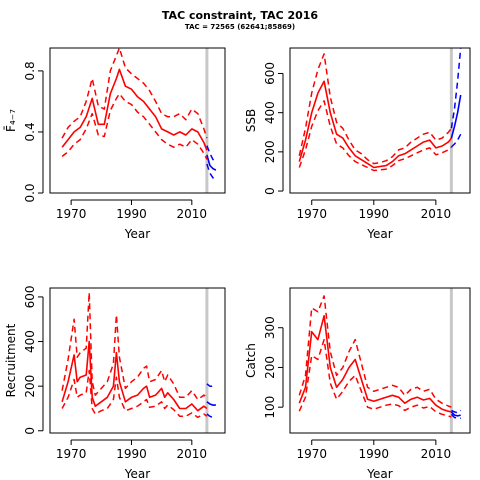  What do you see at coordinates (137, 473) in the screenshot?
I see `recruitment-x-axis-label: Year` at bounding box center [137, 473].